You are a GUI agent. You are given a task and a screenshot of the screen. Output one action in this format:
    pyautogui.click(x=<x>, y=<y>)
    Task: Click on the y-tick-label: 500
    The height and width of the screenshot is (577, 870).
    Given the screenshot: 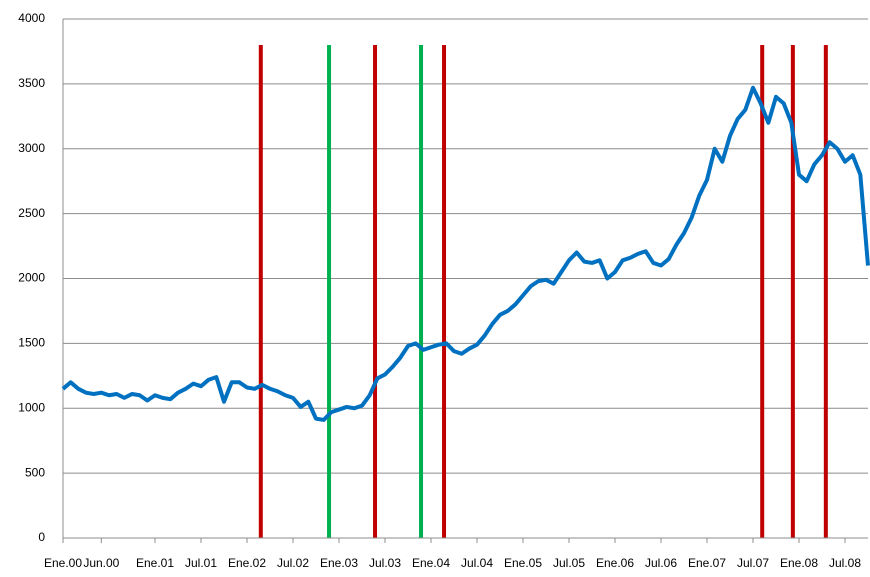 What is the action you would take?
    pyautogui.click(x=35, y=472)
    